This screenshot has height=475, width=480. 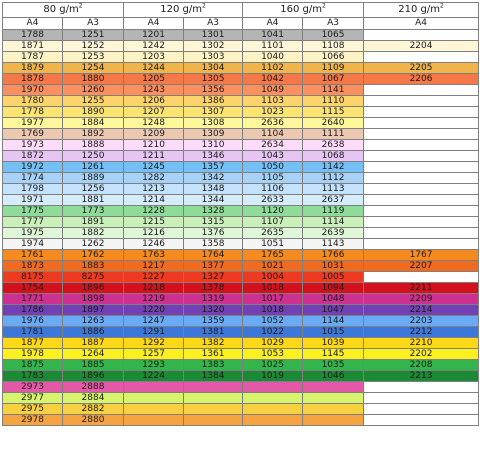 I want to click on color-code-cell: 1023, so click(x=273, y=112).